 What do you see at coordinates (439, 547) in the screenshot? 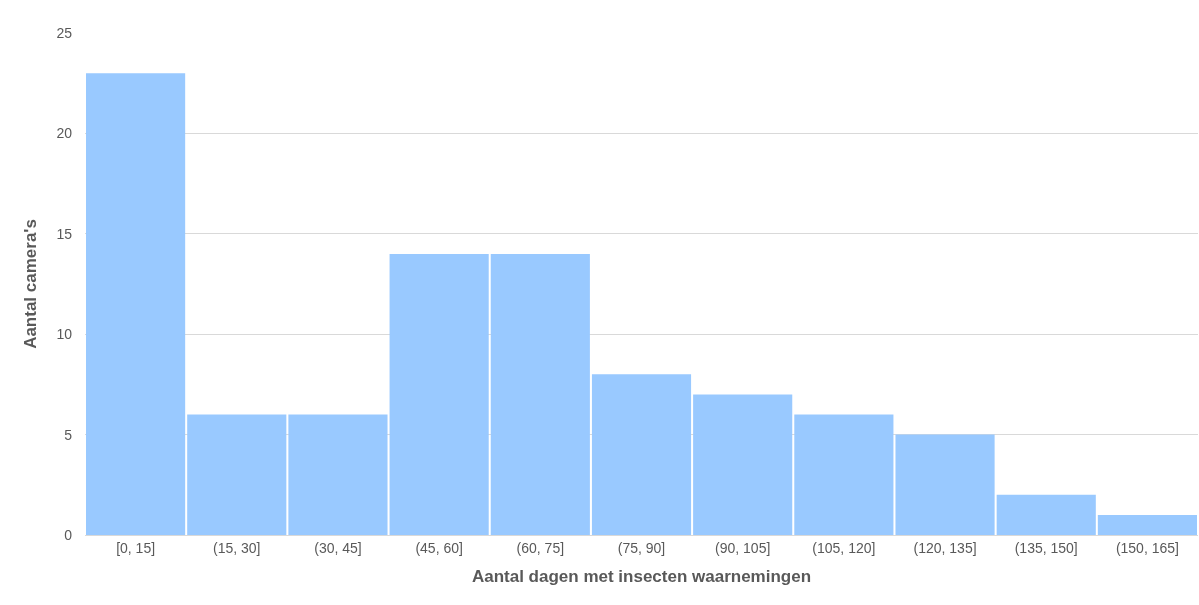
I see `x-tick-label: (45, 60]` at bounding box center [439, 547].